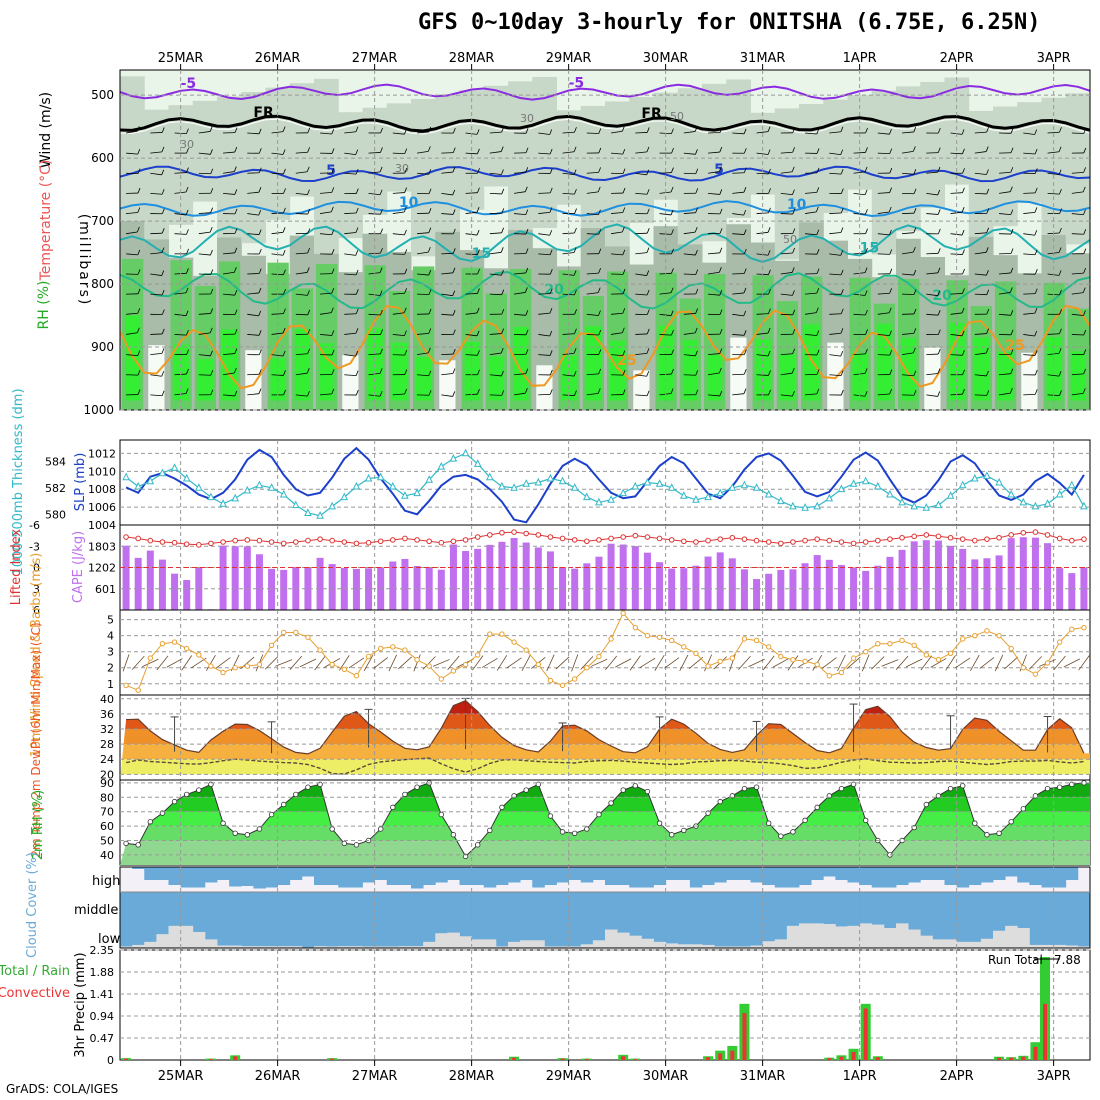 This screenshot has height=1100, width=1100. I want to click on wind-speed-point, so click(574, 679).